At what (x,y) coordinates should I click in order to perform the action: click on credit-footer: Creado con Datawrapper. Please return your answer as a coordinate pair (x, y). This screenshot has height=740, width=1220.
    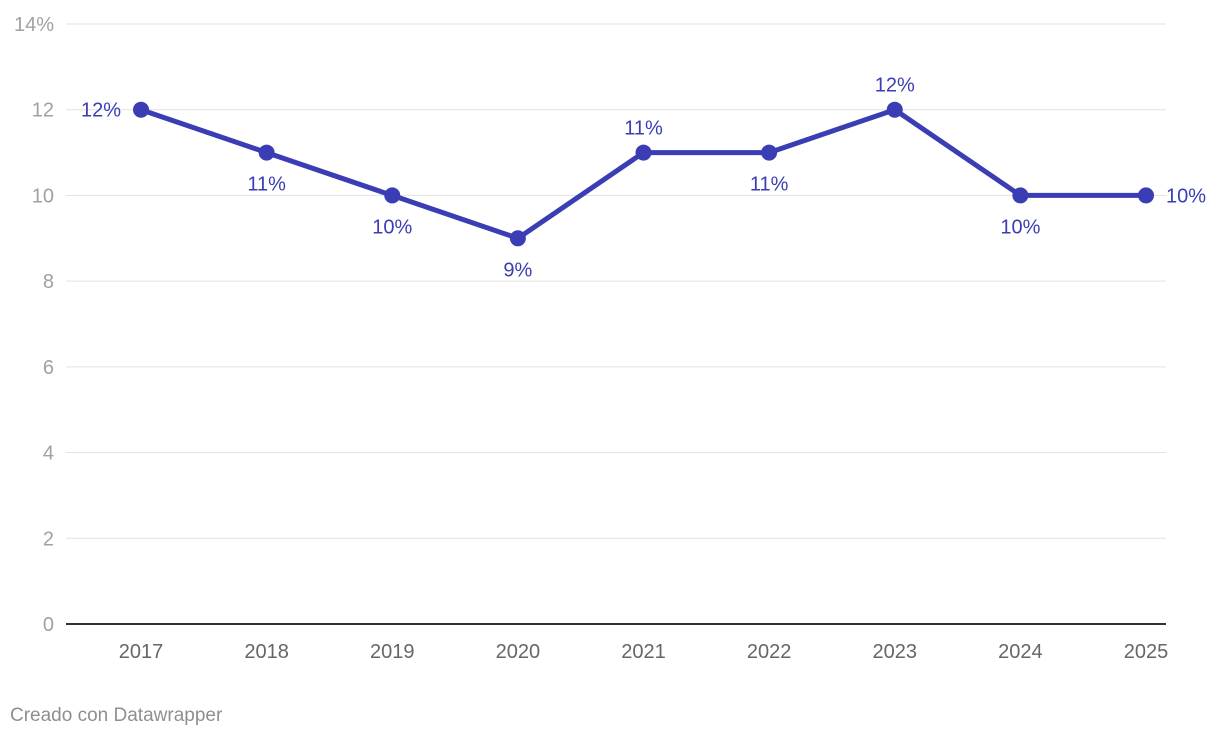
    Looking at the image, I should click on (116, 715).